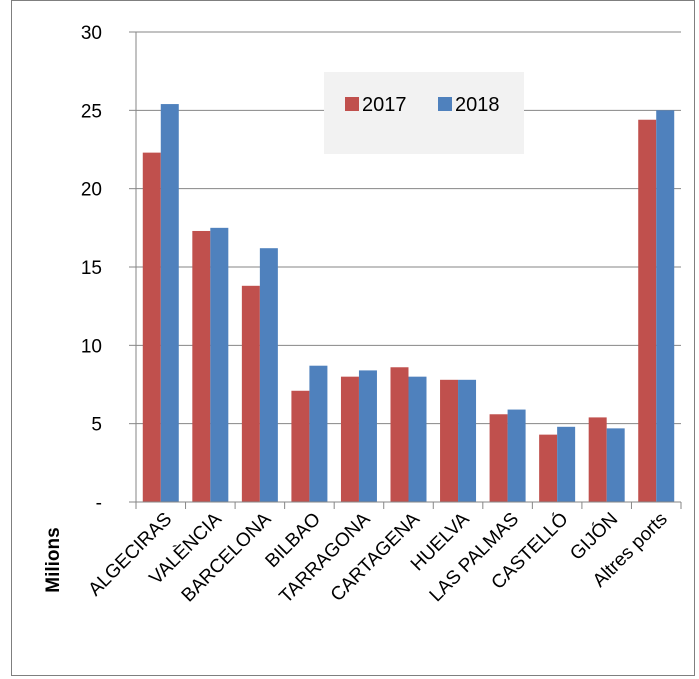 The height and width of the screenshot is (679, 699). What do you see at coordinates (91, 190) in the screenshot?
I see `y-tick-label: 20` at bounding box center [91, 190].